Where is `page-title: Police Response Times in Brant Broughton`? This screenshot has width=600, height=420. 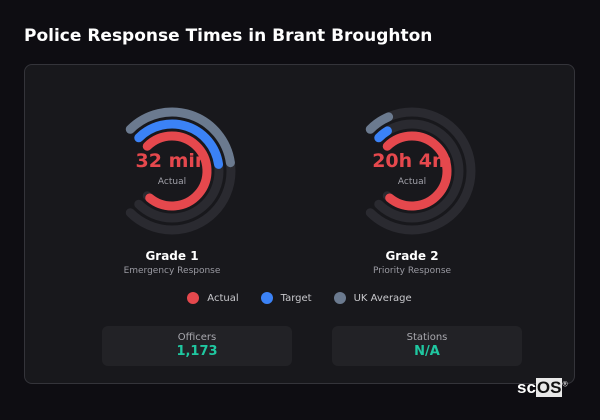
page-title: Police Response Times in Brant Broughton is located at coordinates (228, 36).